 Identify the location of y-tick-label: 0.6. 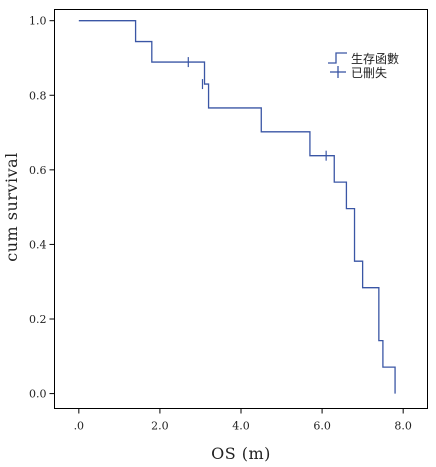
(38, 170).